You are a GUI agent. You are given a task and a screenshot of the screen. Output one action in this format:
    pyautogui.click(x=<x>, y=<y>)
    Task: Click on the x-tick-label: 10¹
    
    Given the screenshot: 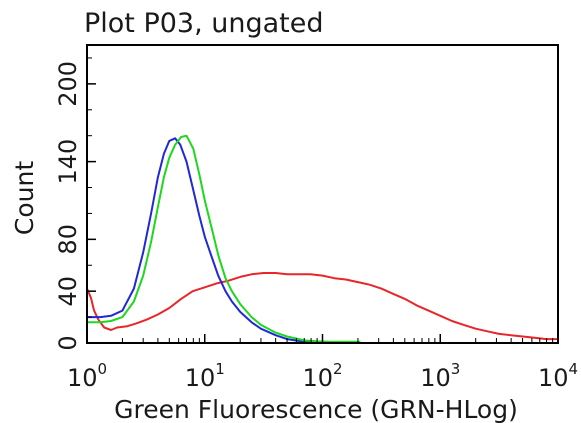 What is the action you would take?
    pyautogui.click(x=205, y=376)
    